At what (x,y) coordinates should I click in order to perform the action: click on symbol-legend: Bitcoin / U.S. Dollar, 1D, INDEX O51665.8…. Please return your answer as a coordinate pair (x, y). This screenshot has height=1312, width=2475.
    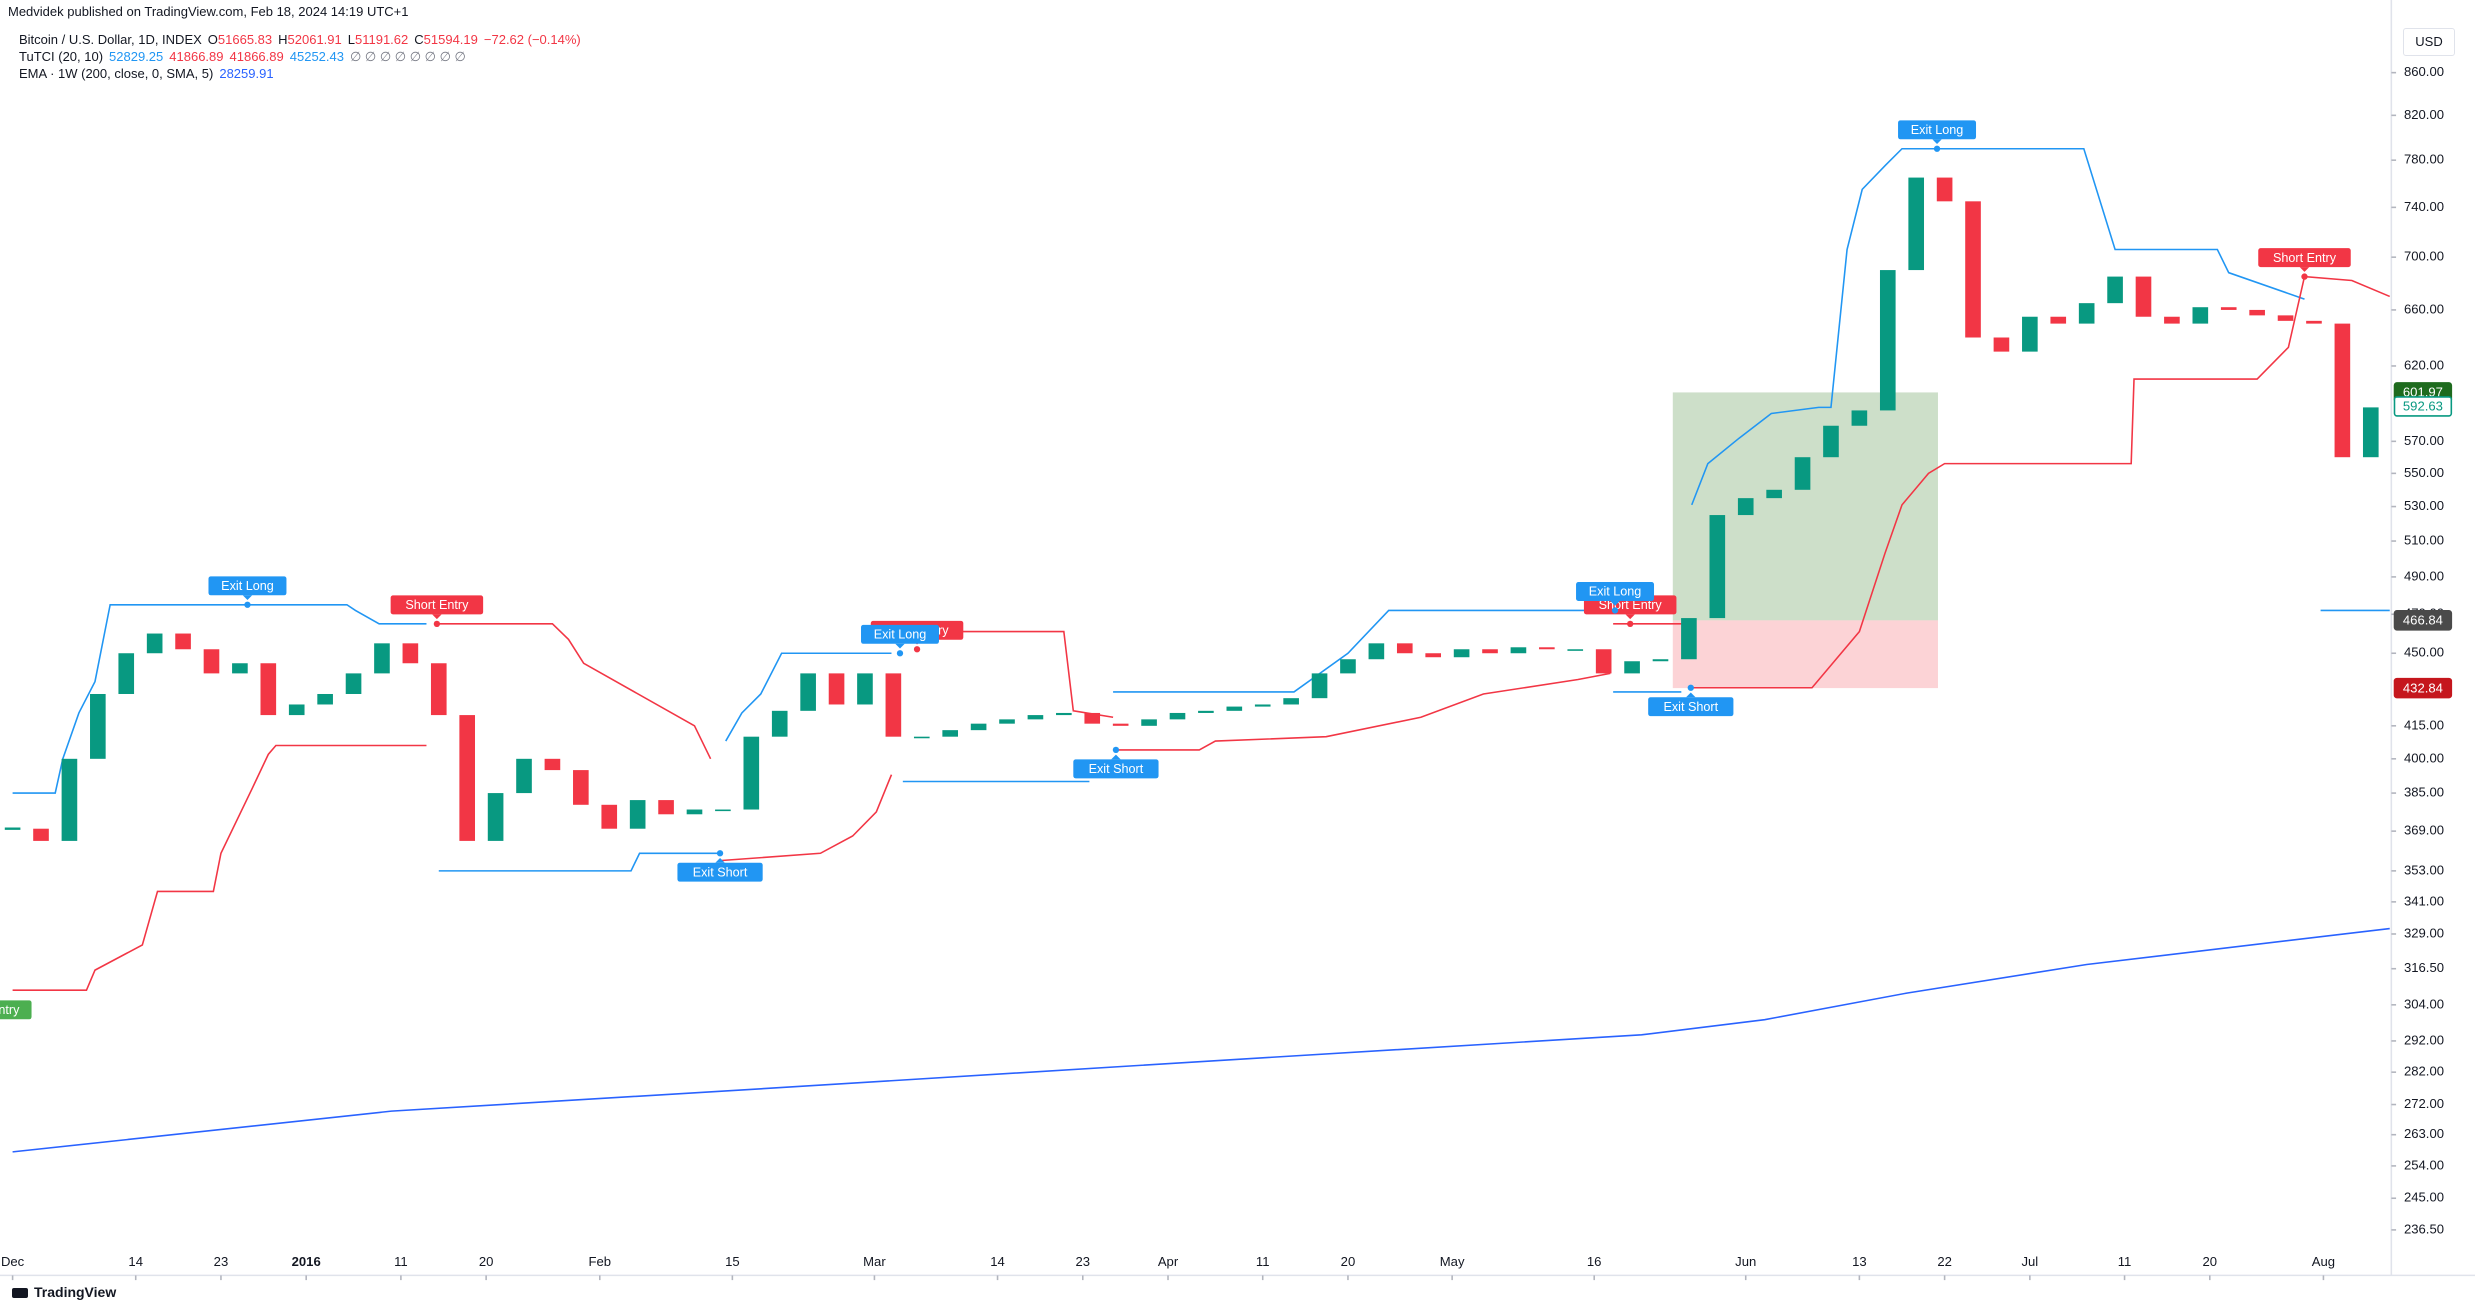
    Looking at the image, I should click on (303, 39).